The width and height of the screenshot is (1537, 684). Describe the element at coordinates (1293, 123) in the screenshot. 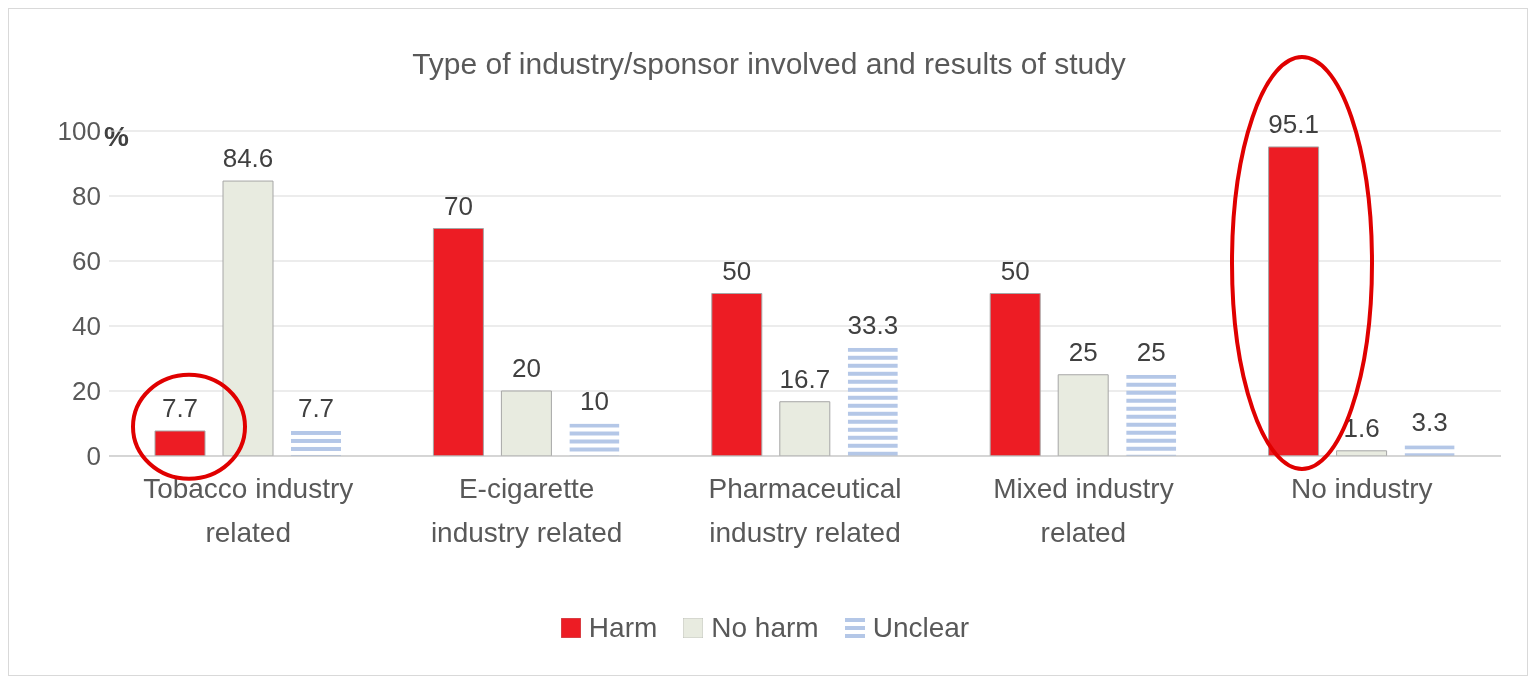

I see `data-label: 95.1` at that location.